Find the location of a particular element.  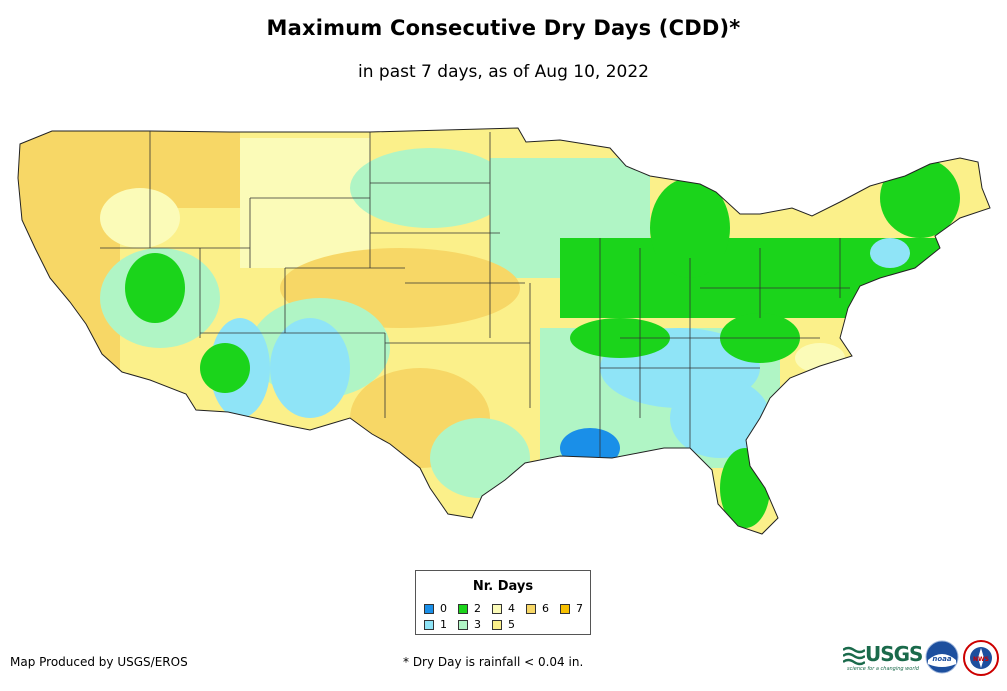

legend-label-6: 6 is located at coordinates (545, 608).